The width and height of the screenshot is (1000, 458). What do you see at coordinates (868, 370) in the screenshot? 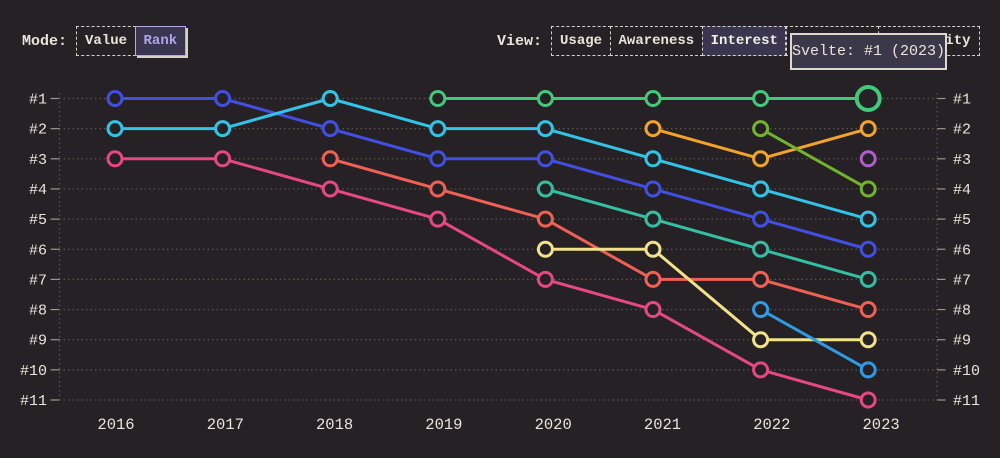
I see `rank-point-line-sky-2023` at bounding box center [868, 370].